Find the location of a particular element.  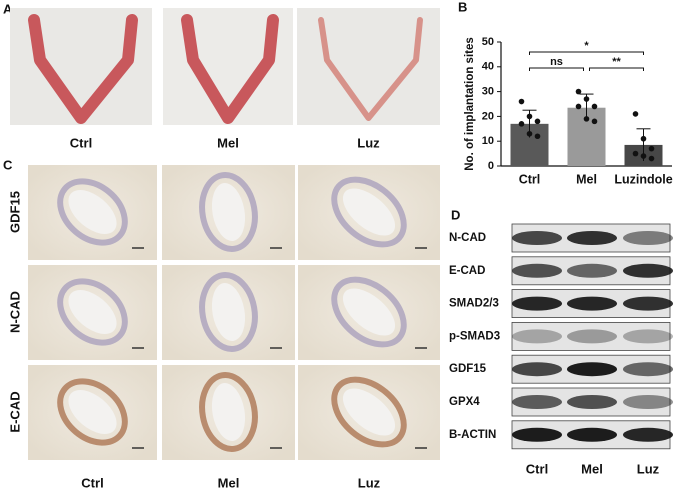

row-label: B-ACTIN is located at coordinates (472, 435).